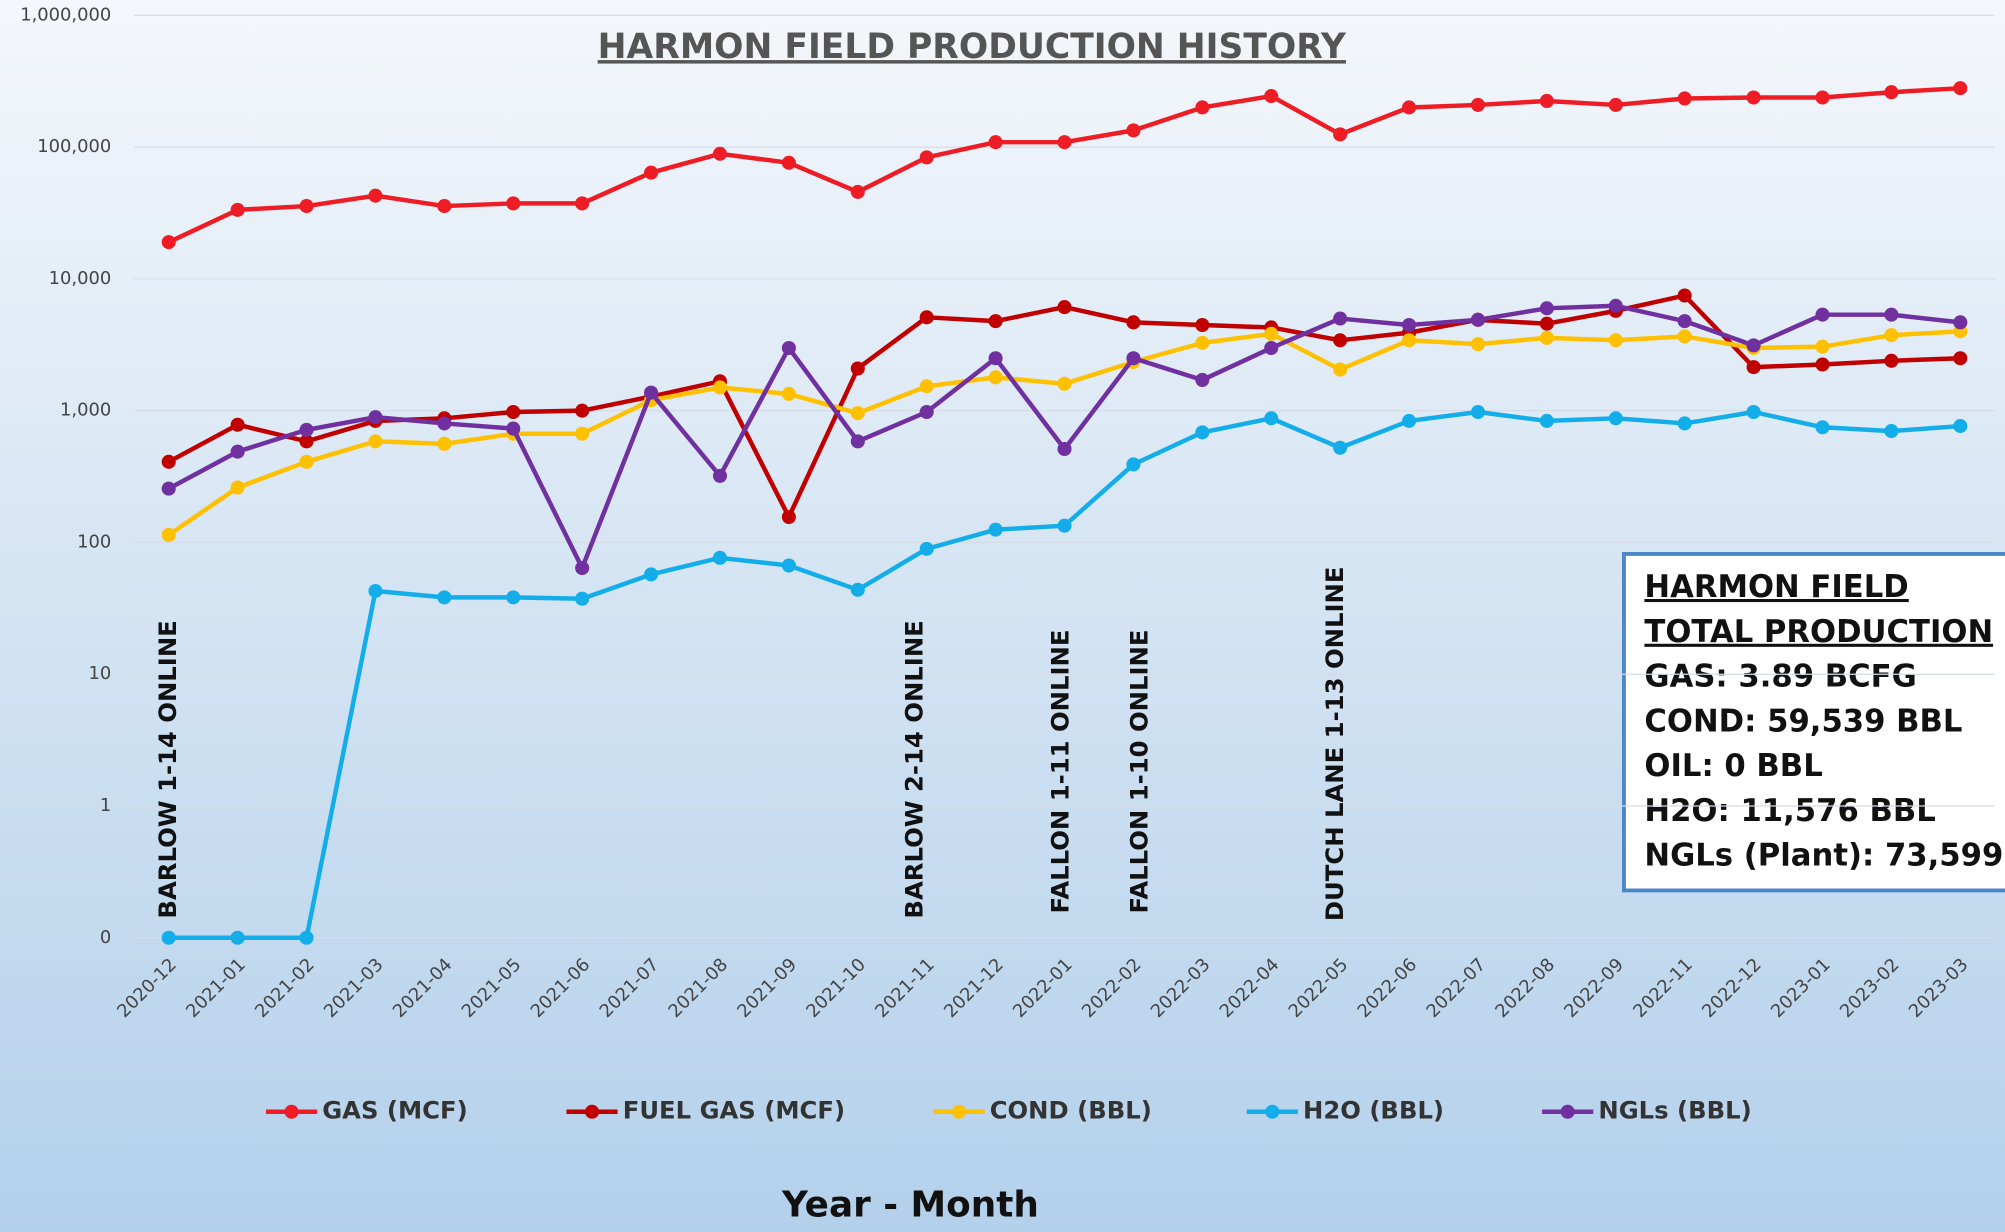 The width and height of the screenshot is (2005, 1232). Describe the element at coordinates (972, 47) in the screenshot. I see `chart-title: HARMON FIELD PRODUCTION HISTORY` at that location.